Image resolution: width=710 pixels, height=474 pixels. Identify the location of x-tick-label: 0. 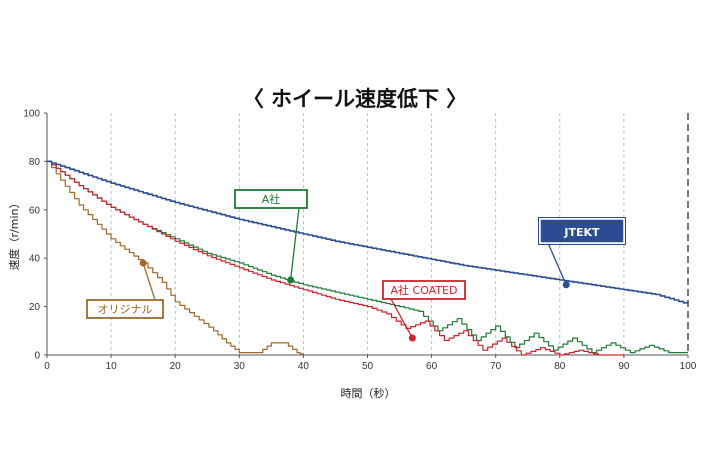
(47, 366).